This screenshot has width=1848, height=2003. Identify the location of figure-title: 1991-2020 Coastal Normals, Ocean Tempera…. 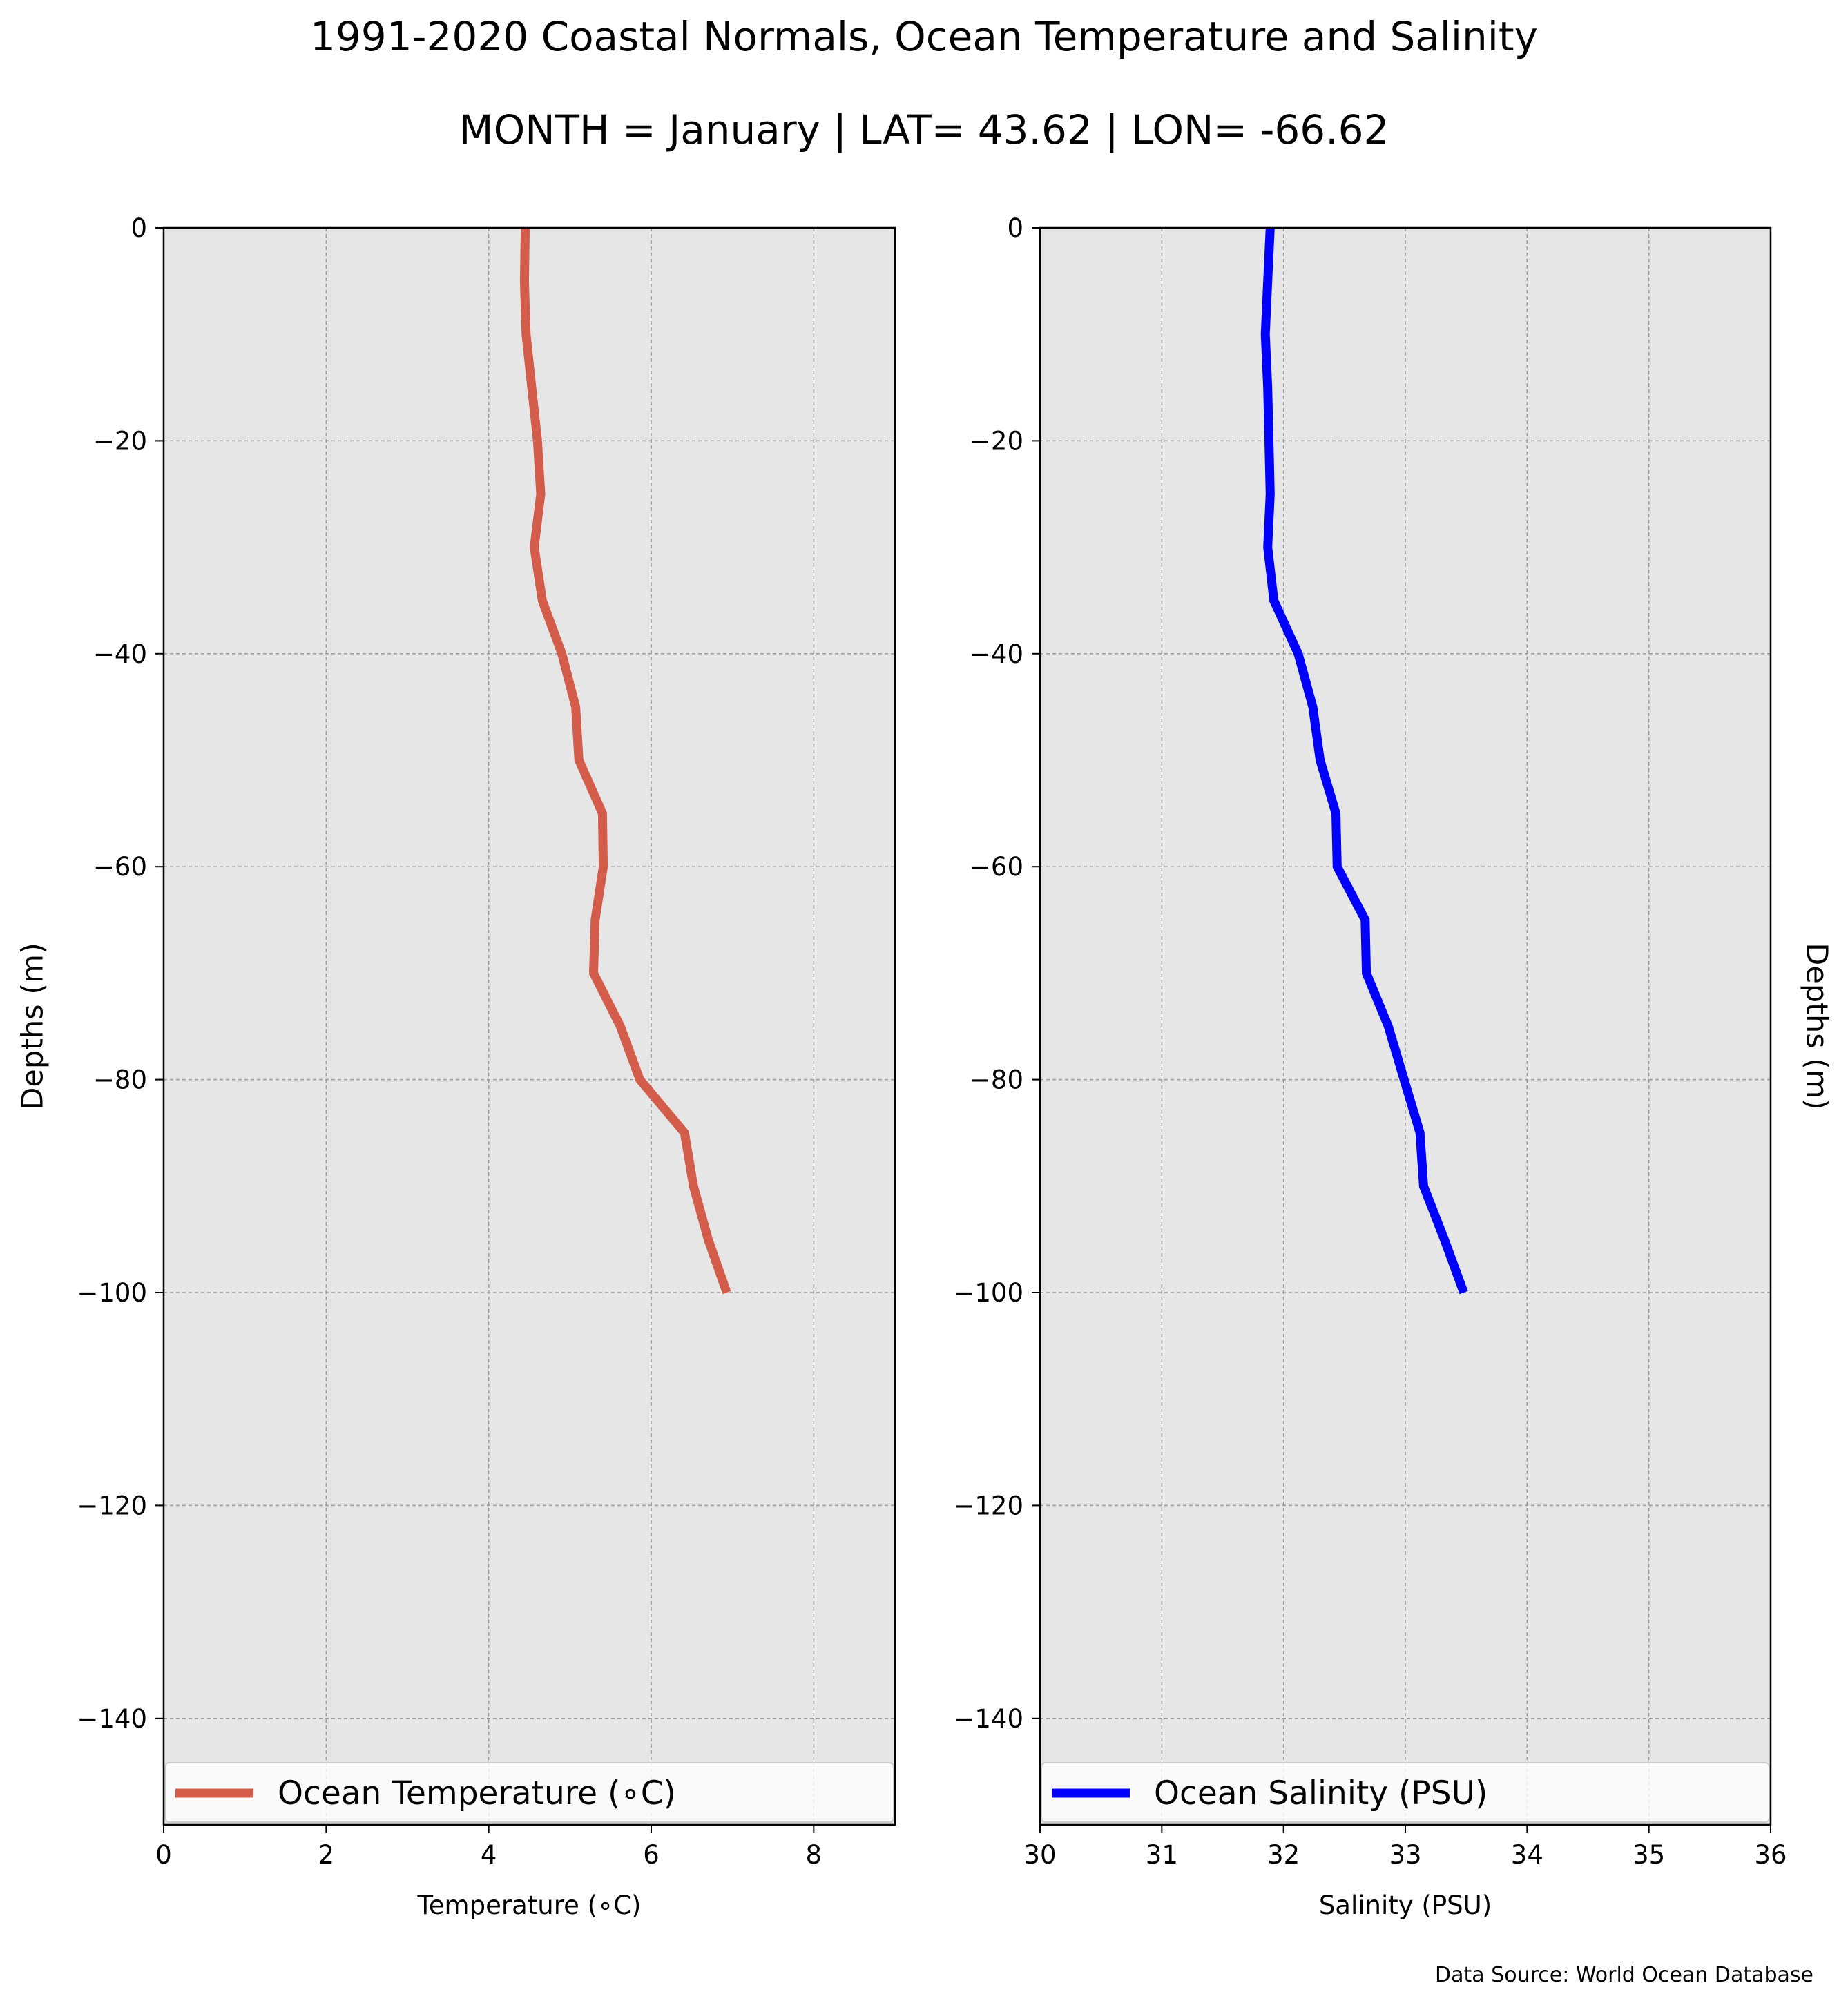
(924, 36).